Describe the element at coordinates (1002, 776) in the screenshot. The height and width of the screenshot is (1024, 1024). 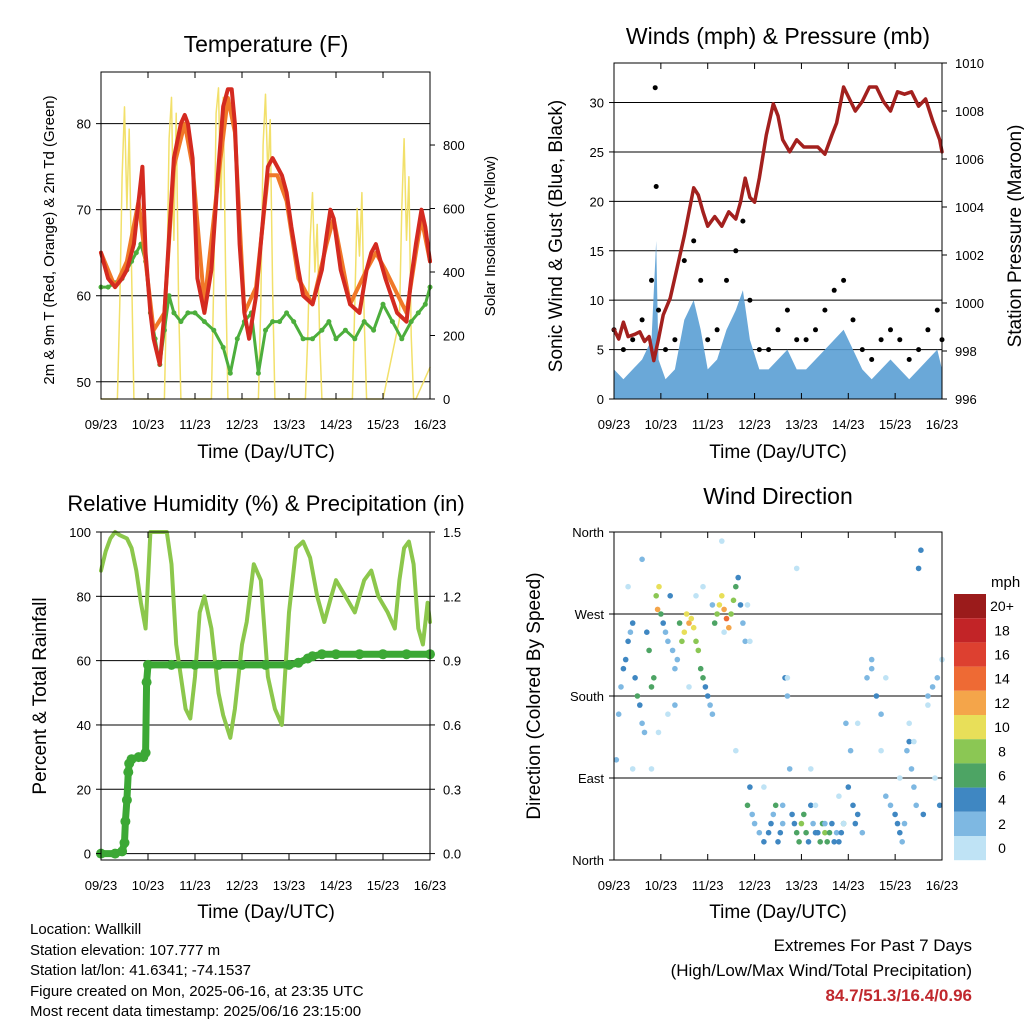
I see `legend-label: 6` at that location.